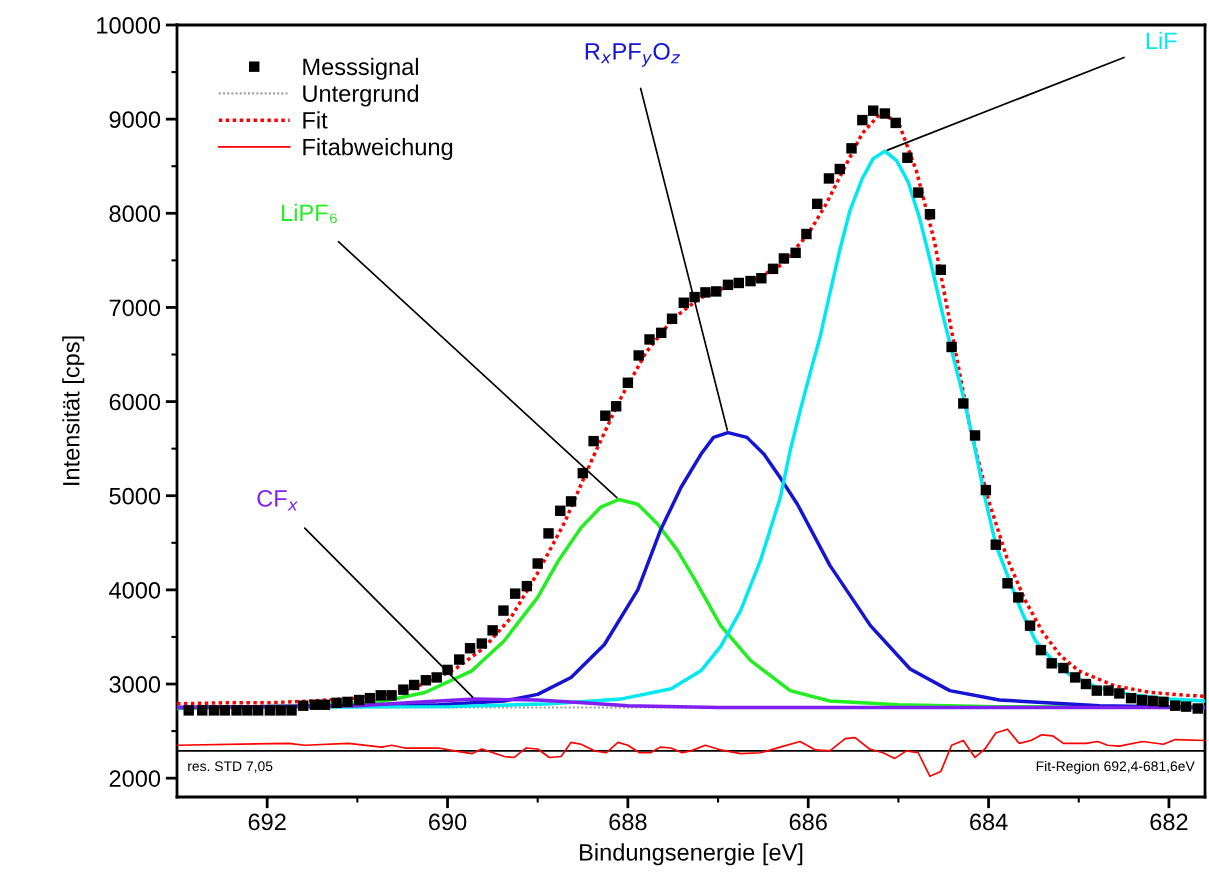  I want to click on x-tick-label: 692, so click(267, 822).